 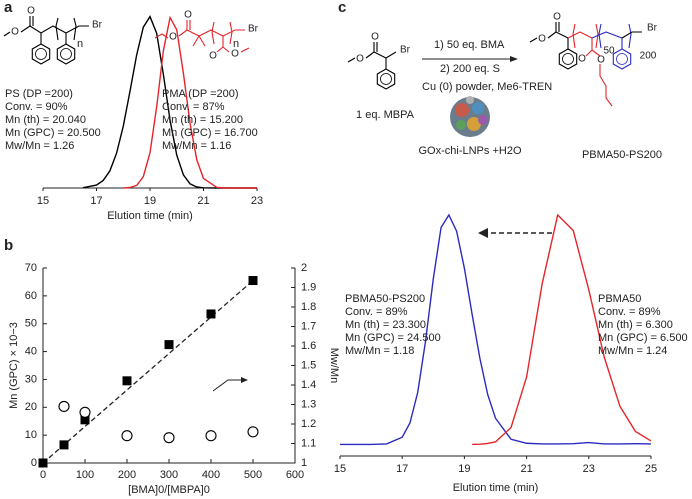 What do you see at coordinates (127, 475) in the screenshot?
I see `x-tick-label: 200` at bounding box center [127, 475].